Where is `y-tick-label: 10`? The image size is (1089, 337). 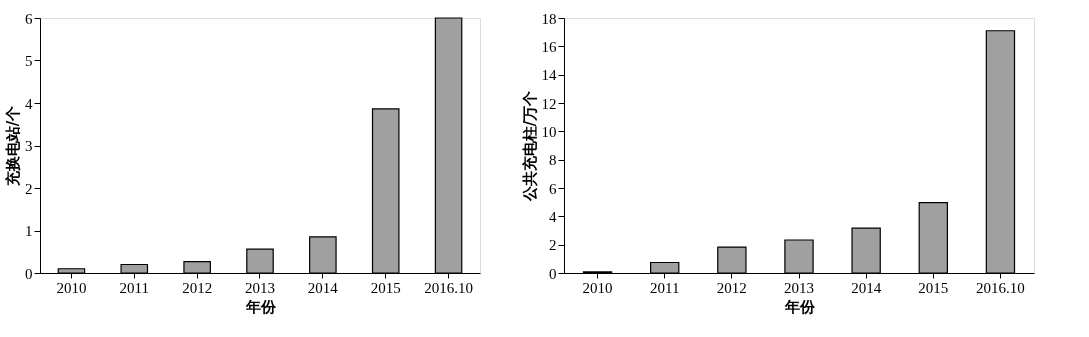
y-tick-label: 10 is located at coordinates (549, 131).